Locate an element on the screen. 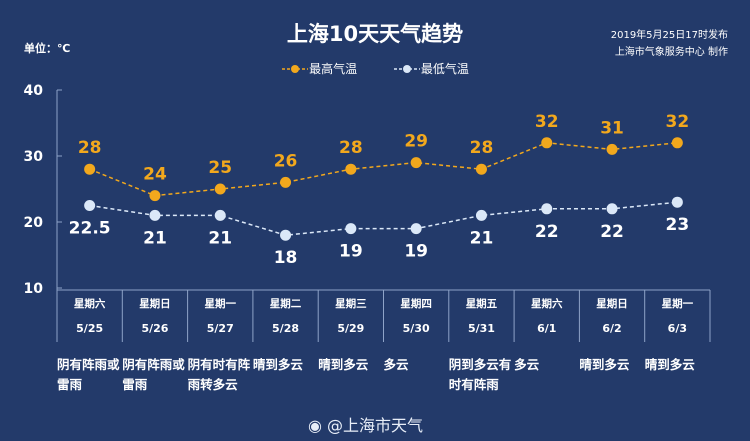 The image size is (750, 441). watermark: ◉ @上海市天气 is located at coordinates (366, 425).